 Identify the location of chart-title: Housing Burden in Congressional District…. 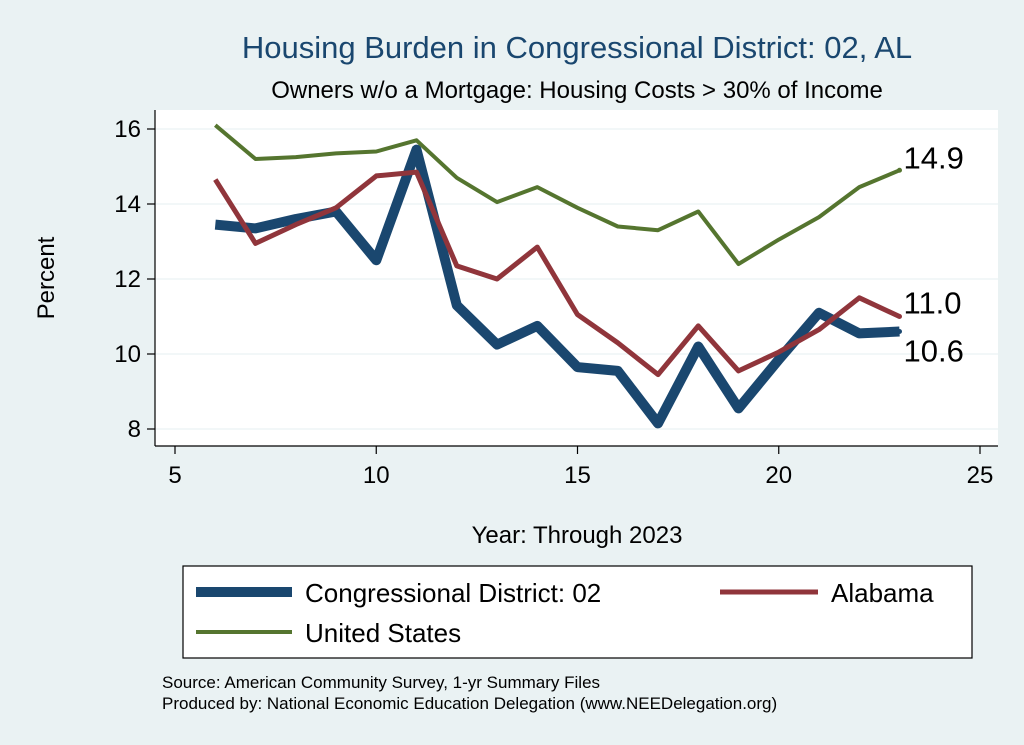
(577, 47).